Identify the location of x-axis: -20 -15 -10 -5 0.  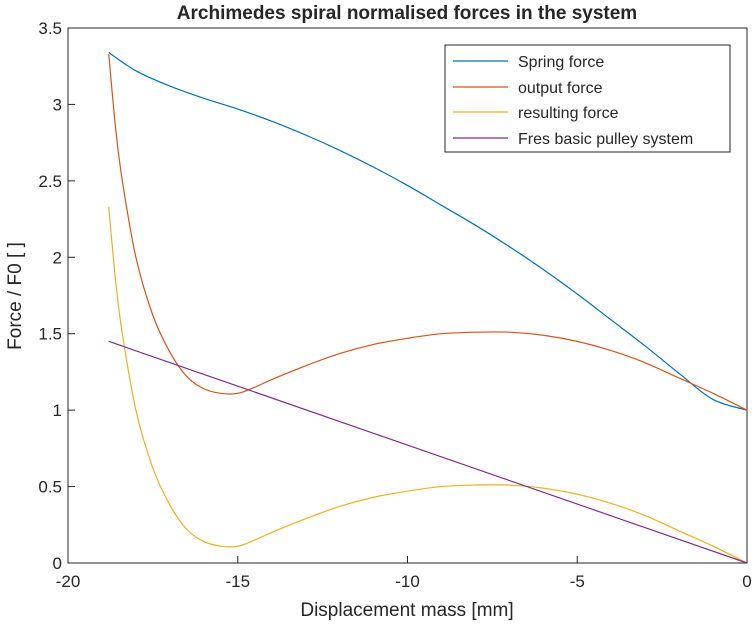
(404, 573).